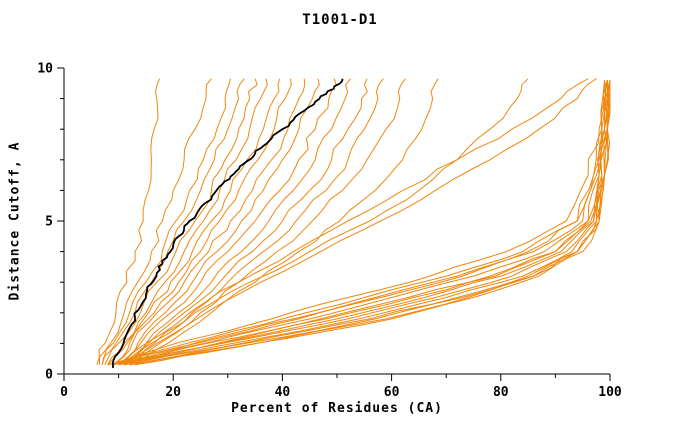 This screenshot has height=440, width=680. Describe the element at coordinates (337, 408) in the screenshot. I see `x-axis-label: Percent of Residues (CA)` at that location.